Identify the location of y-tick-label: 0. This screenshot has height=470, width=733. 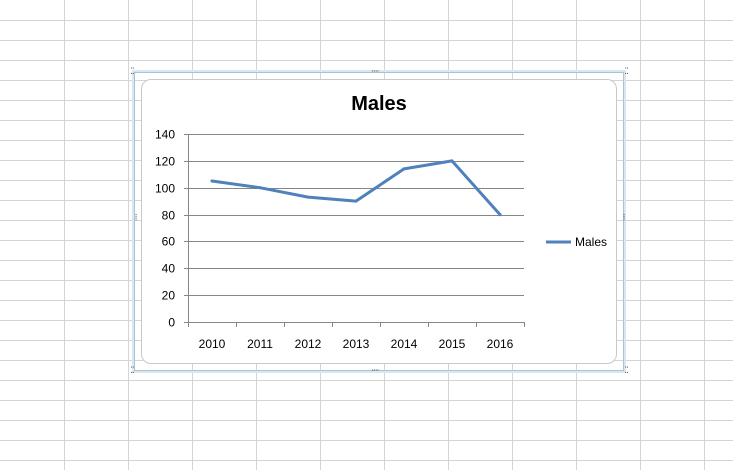
(171, 323).